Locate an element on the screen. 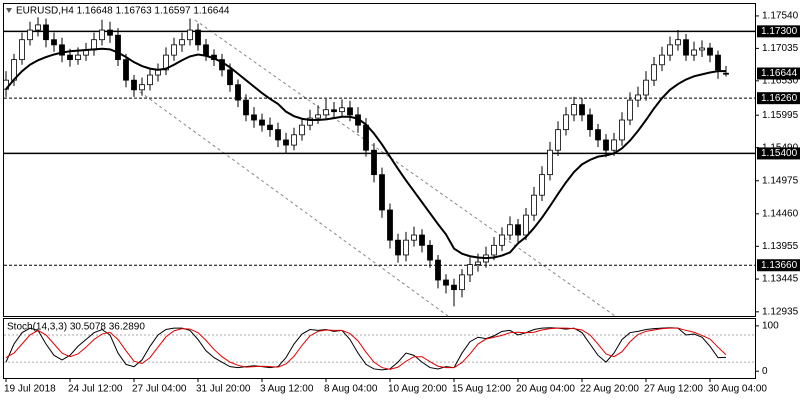 Image resolution: width=800 pixels, height=400 pixels. x-tick-label: 24 Jul 12:00 is located at coordinates (95, 389).